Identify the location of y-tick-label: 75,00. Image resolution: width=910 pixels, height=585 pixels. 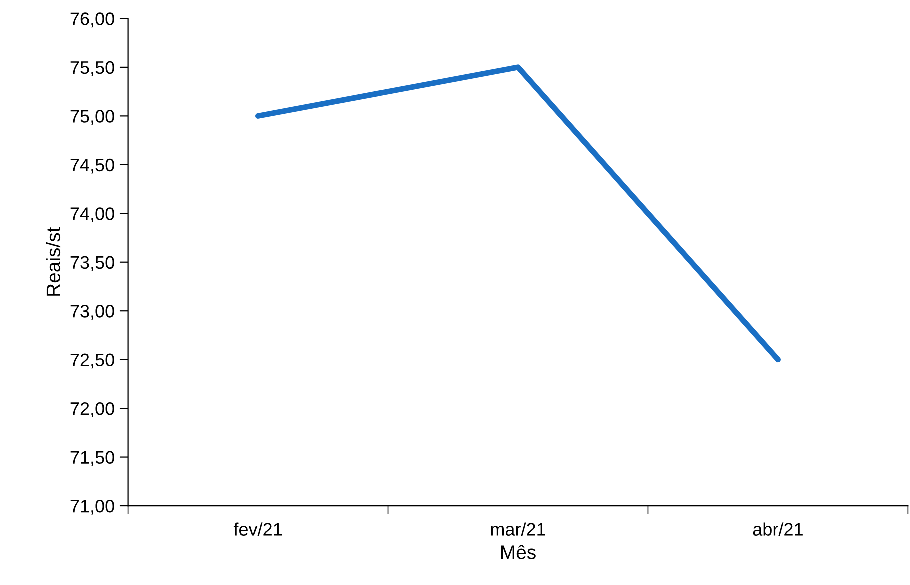
(92, 118).